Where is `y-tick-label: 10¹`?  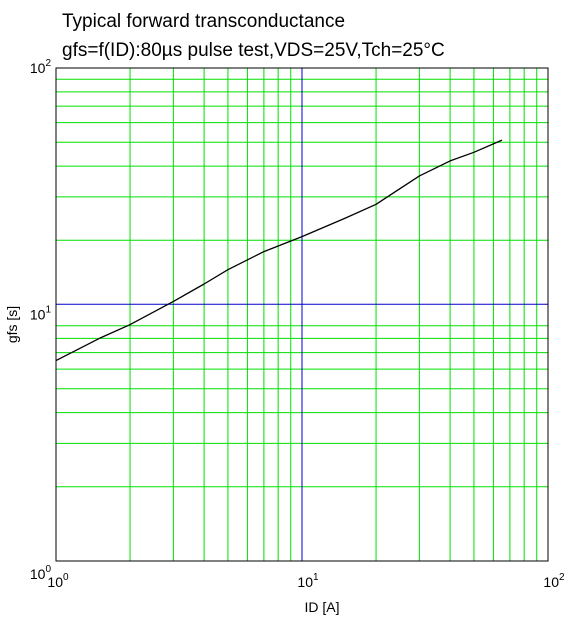
y-tick-label: 10¹ is located at coordinates (41, 314).